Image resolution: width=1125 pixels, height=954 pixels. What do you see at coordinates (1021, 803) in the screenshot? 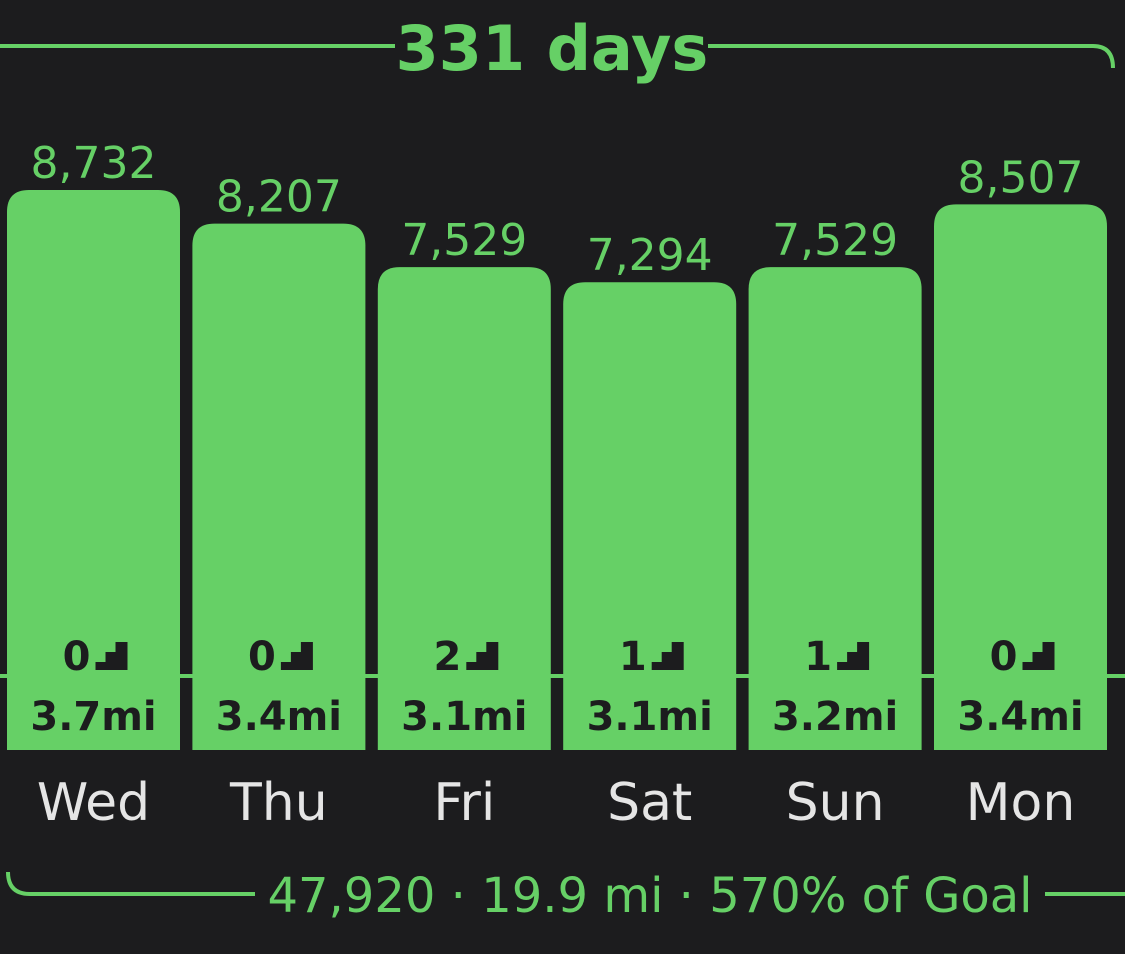
I see `x-tick-label: Mon` at bounding box center [1021, 803].